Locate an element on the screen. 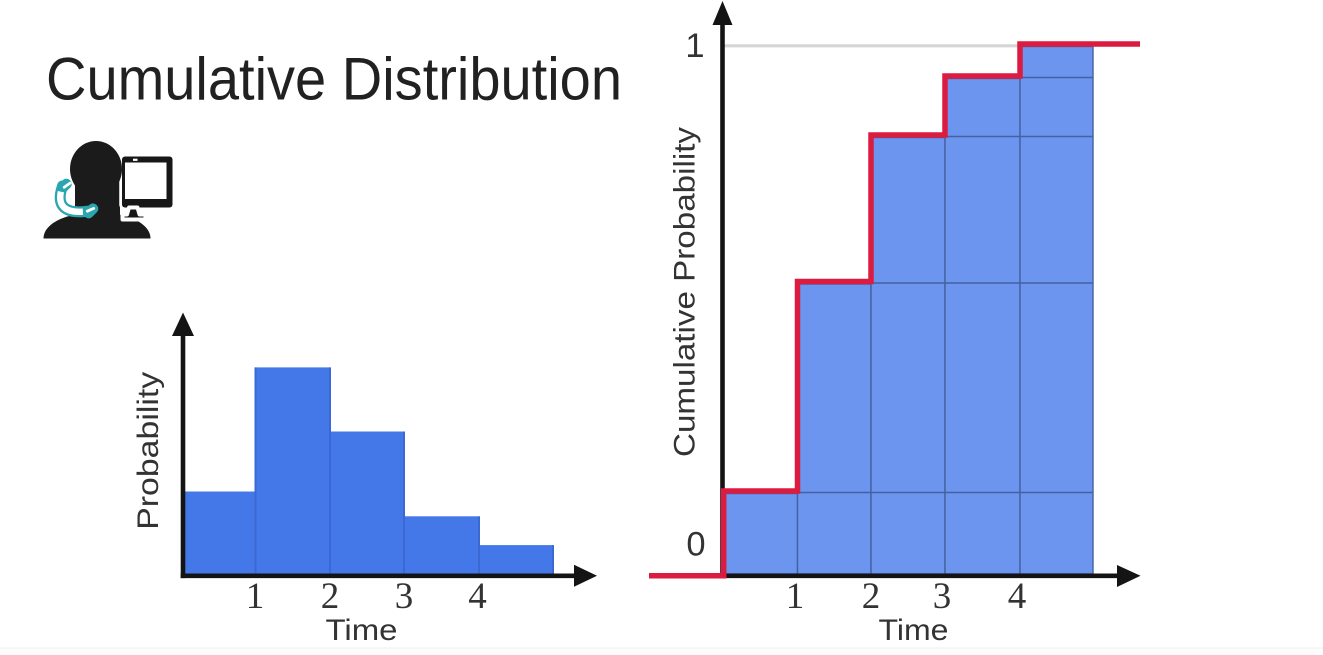  svg-text: 0 is located at coordinates (695, 545).